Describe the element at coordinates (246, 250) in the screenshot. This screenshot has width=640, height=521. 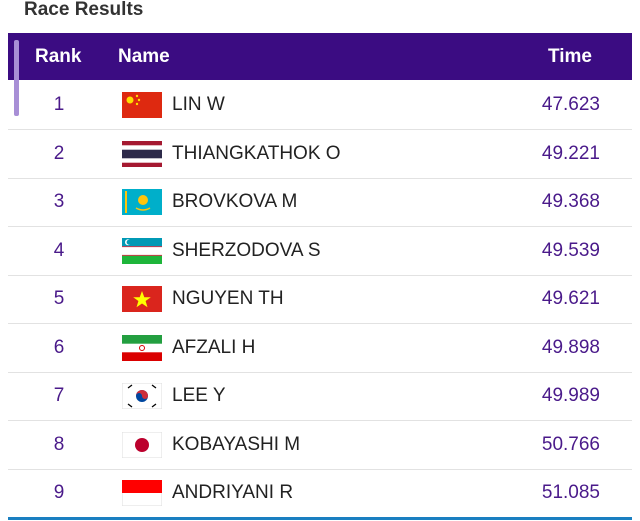
I see `athlete-name: SHERZODOVA S` at that location.